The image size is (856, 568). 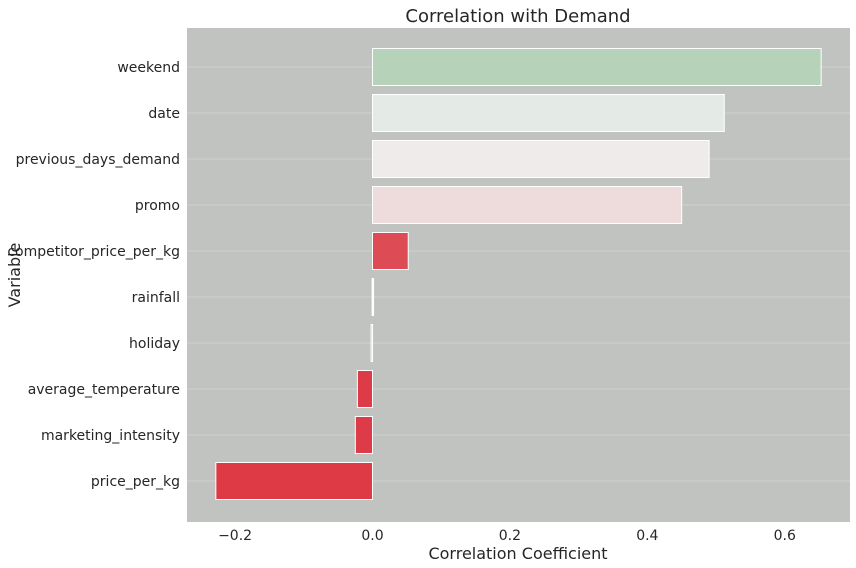 I want to click on bar-competitor_price_per_kg, so click(x=390, y=251).